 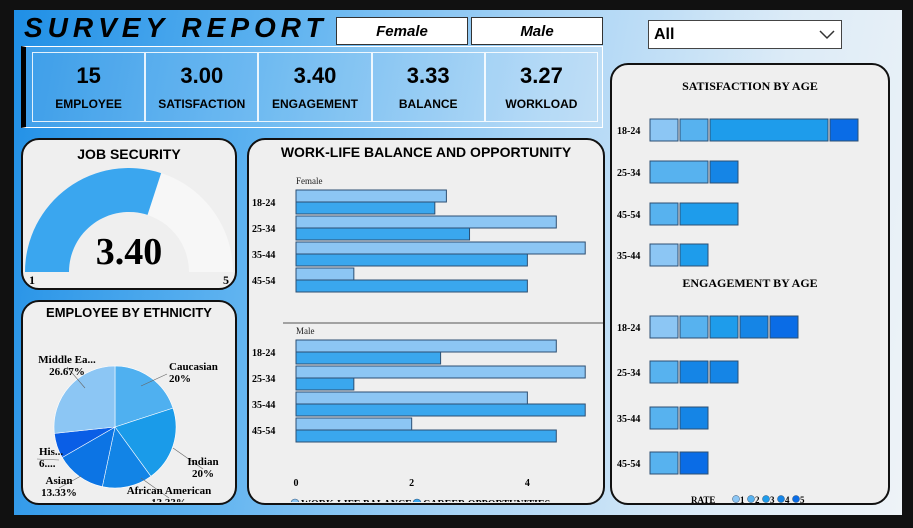 What do you see at coordinates (263, 353) in the screenshot?
I see `category-label: 18-24` at bounding box center [263, 353].